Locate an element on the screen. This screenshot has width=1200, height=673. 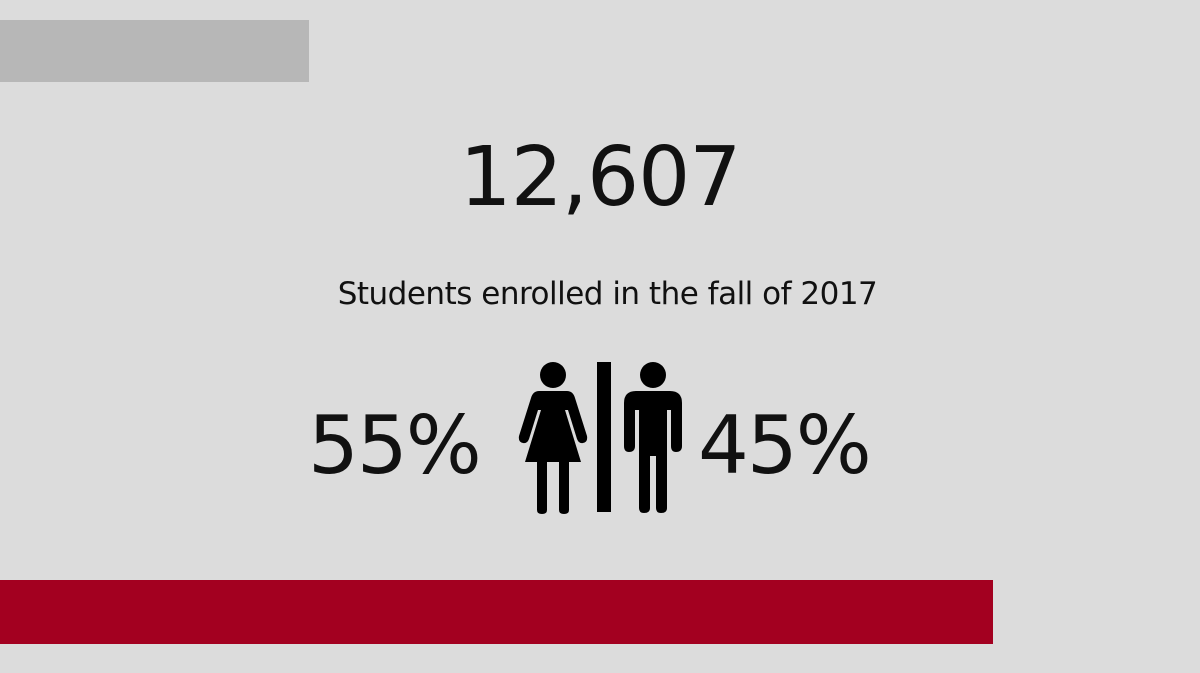
bottom-accent-bar is located at coordinates (496, 612).